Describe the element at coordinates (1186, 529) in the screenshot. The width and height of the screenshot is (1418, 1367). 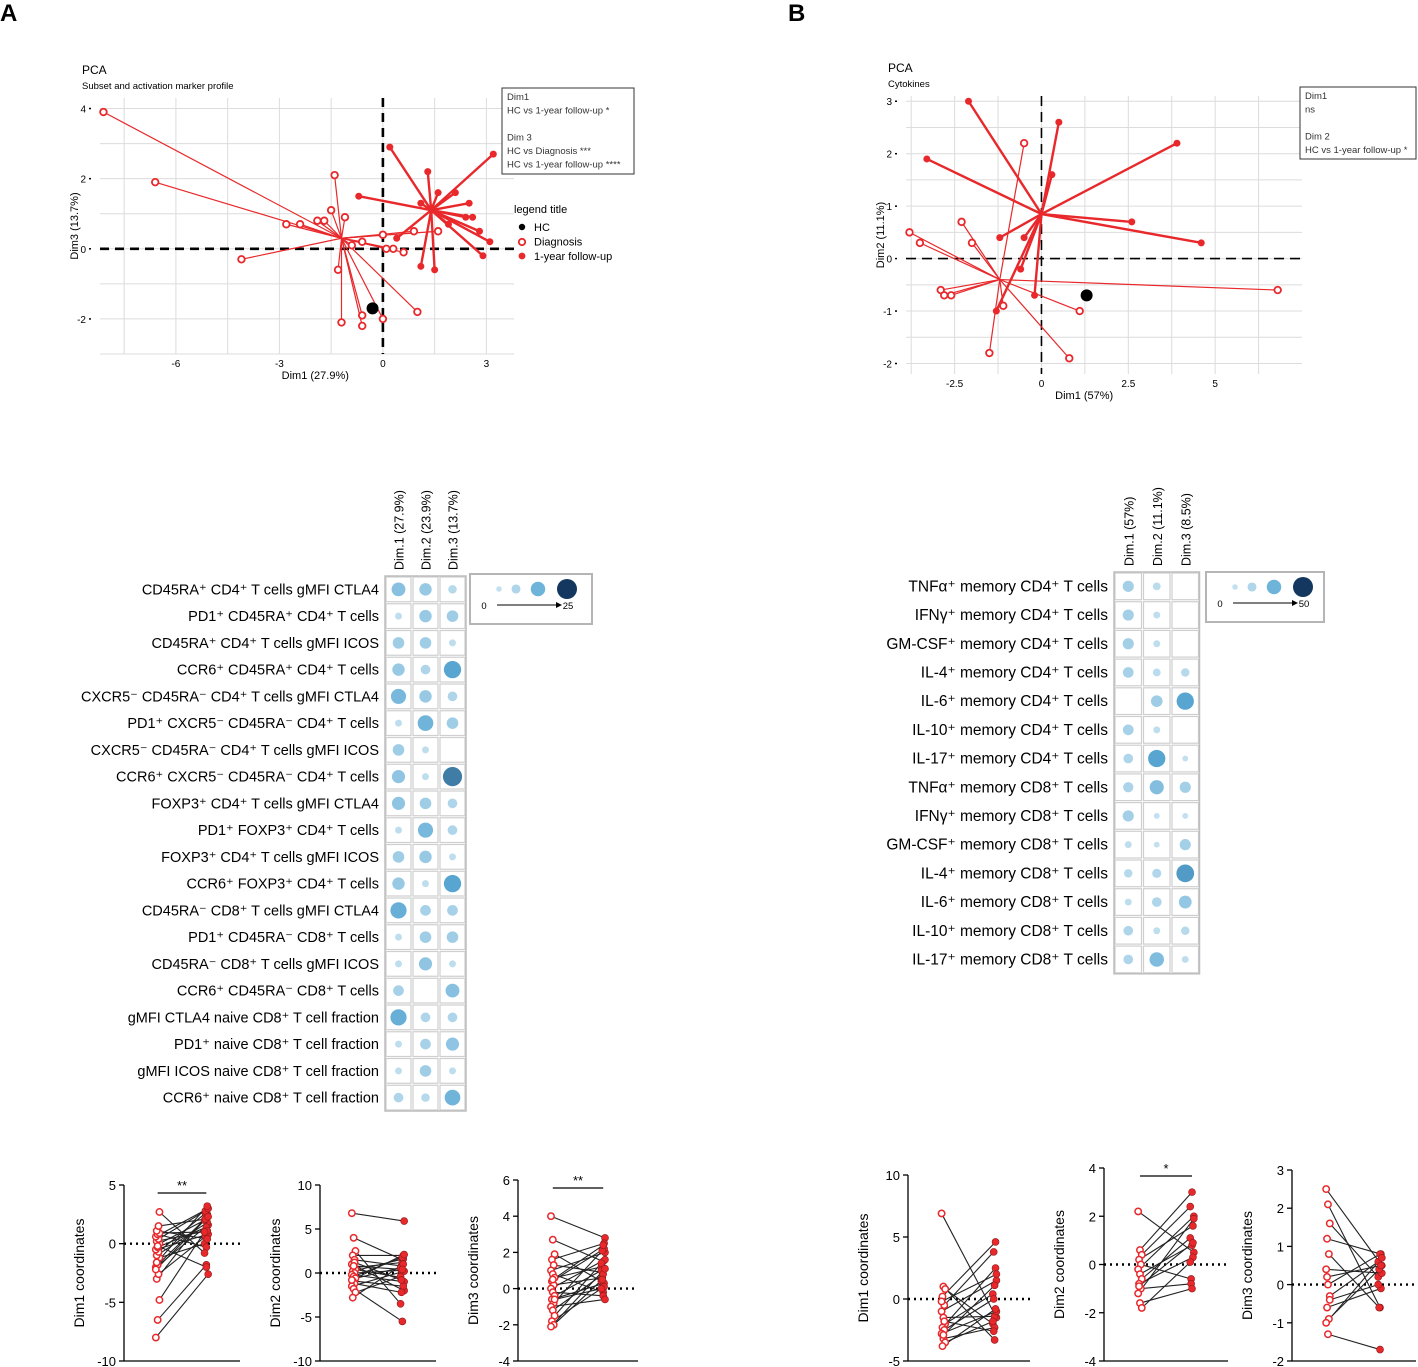
I see `dotB-column-header: Dim.3 (8.5%)` at that location.